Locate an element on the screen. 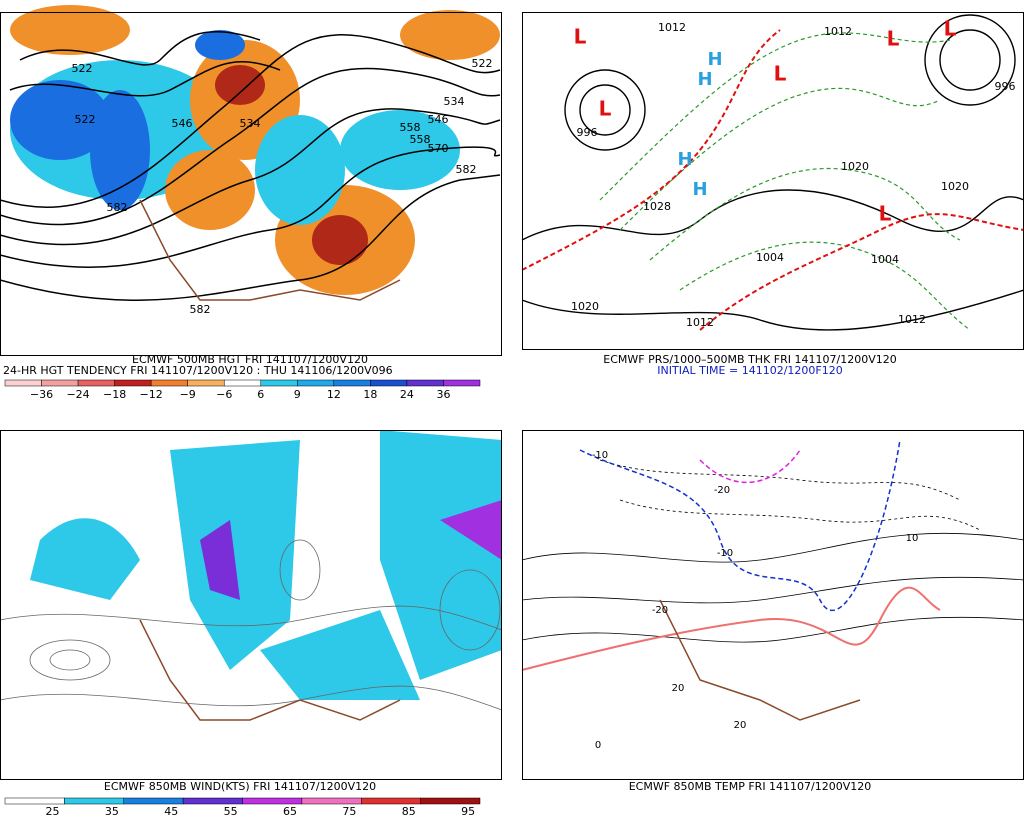 The image size is (1024, 819). colorbar-label: 65 is located at coordinates (290, 811).